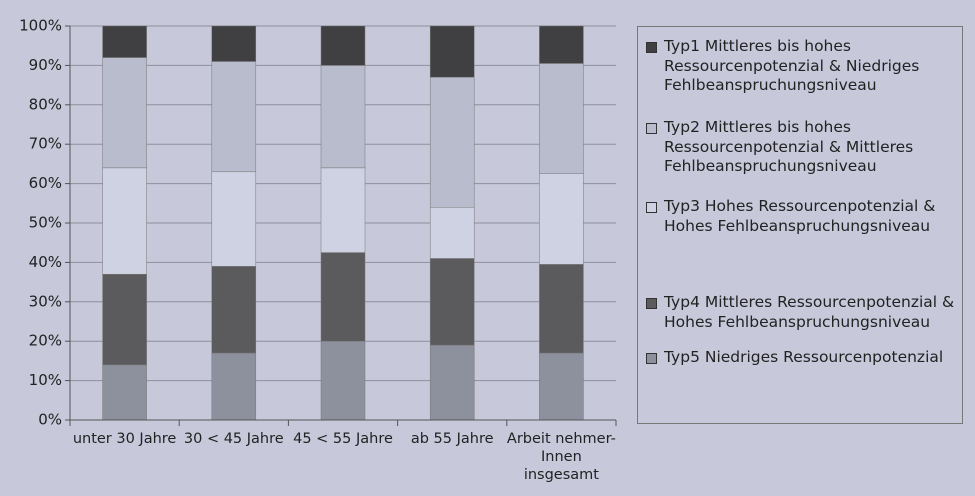 The height and width of the screenshot is (496, 975). Describe the element at coordinates (45, 341) in the screenshot. I see `y-tick-label: 20%` at that location.